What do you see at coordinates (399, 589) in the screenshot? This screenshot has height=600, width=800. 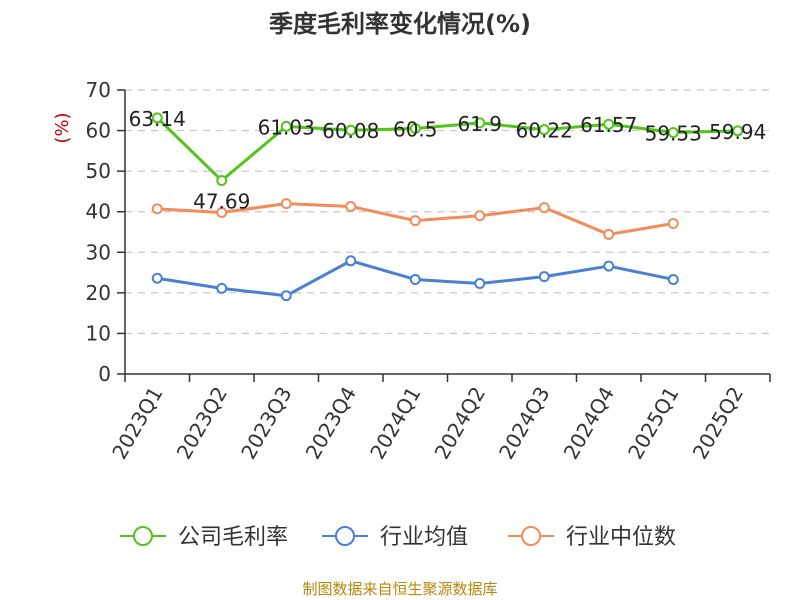 I see `source-note: 制图数据来自恒生聚源数据库` at bounding box center [399, 589].